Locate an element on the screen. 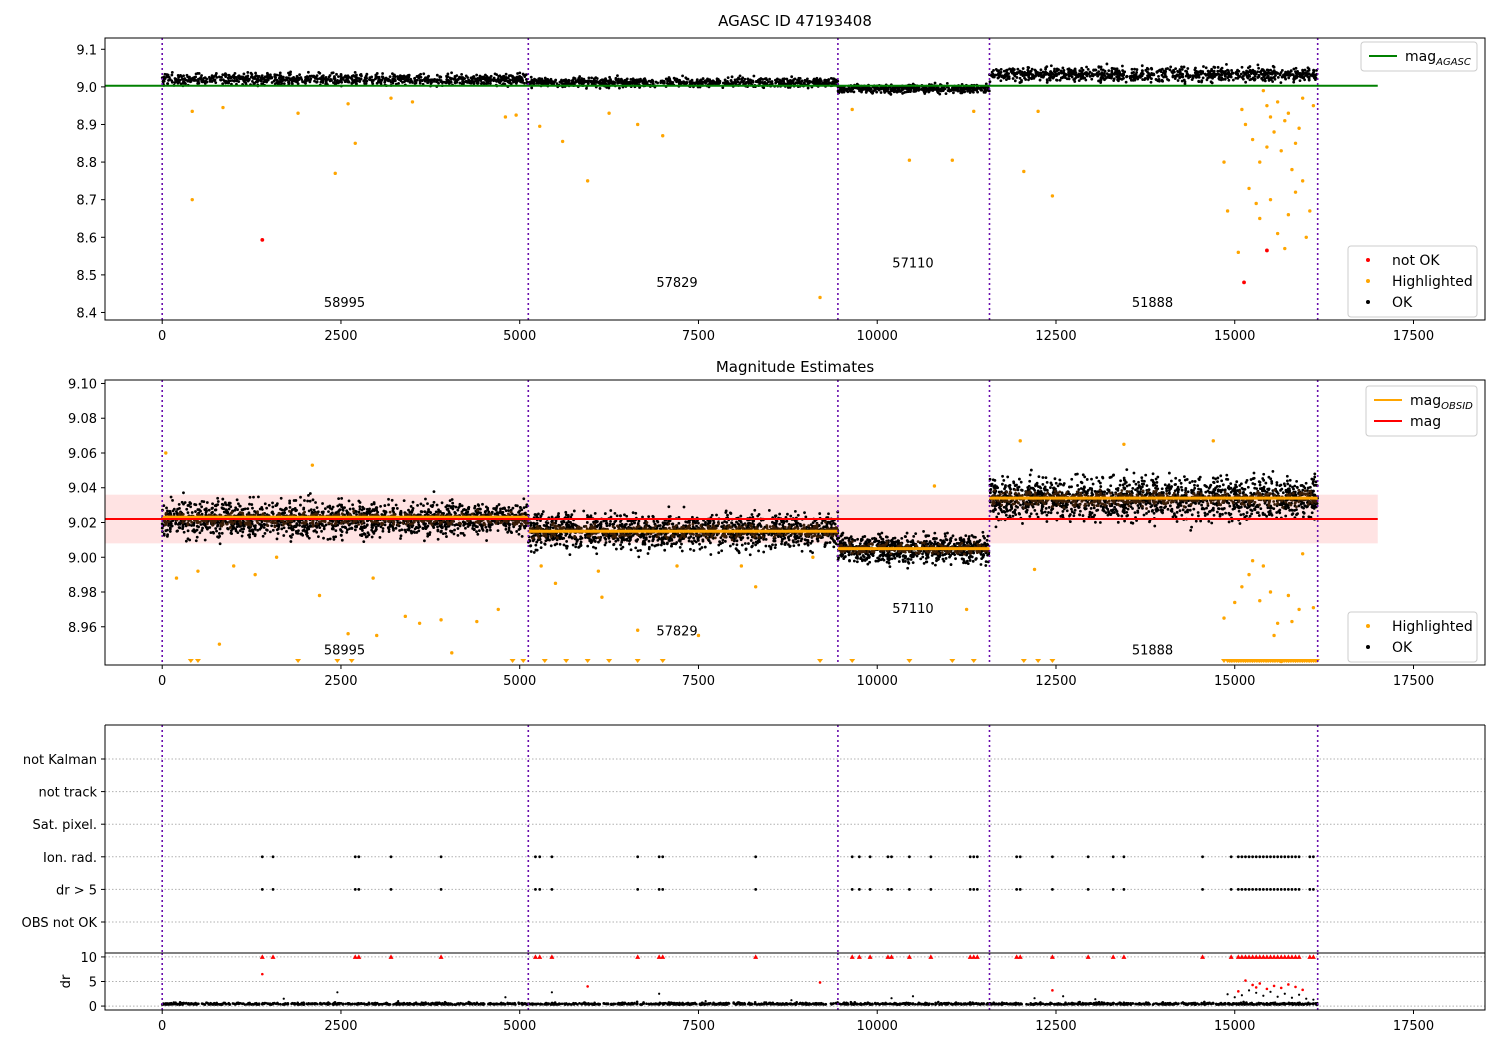  panel-title: Magnitude Estimates is located at coordinates (795, 367).